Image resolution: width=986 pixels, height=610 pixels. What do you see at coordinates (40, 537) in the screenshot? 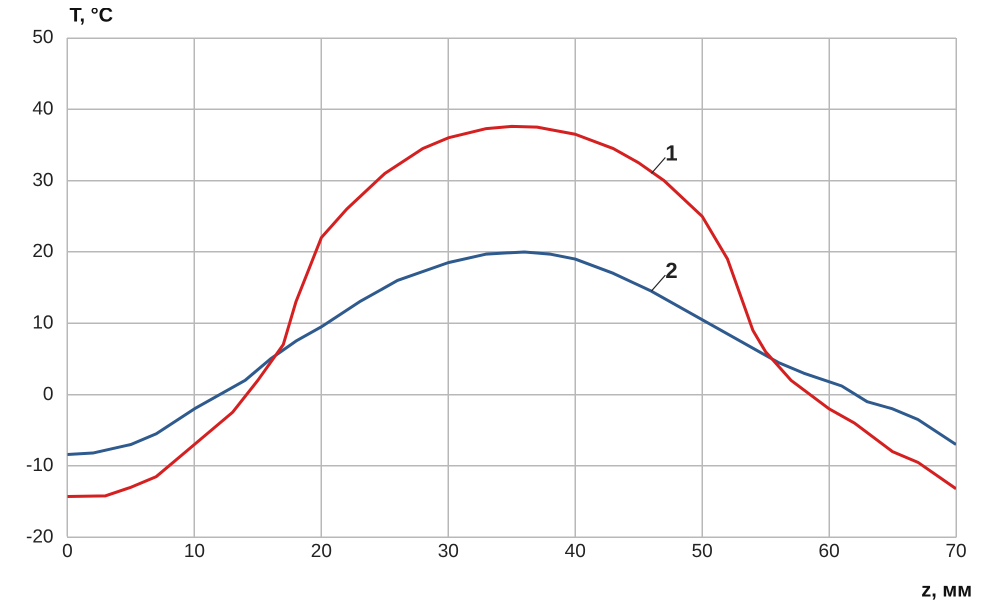
I see `y-tick-label: -20` at bounding box center [40, 537].